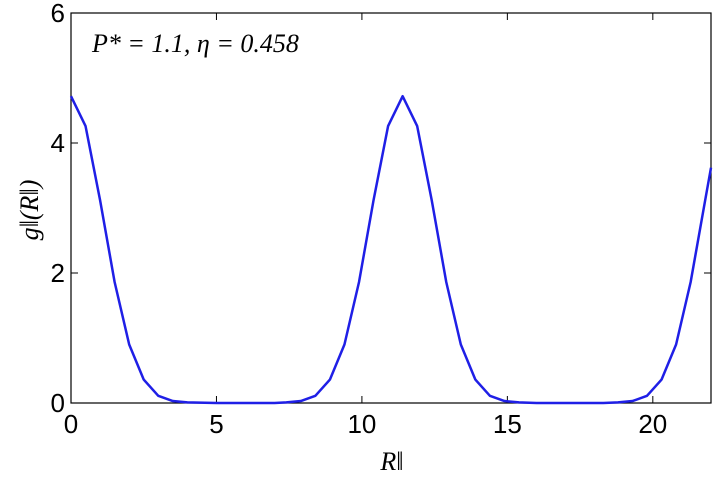 The height and width of the screenshot is (483, 713). What do you see at coordinates (71, 424) in the screenshot?
I see `x-tick-label: 0` at bounding box center [71, 424].